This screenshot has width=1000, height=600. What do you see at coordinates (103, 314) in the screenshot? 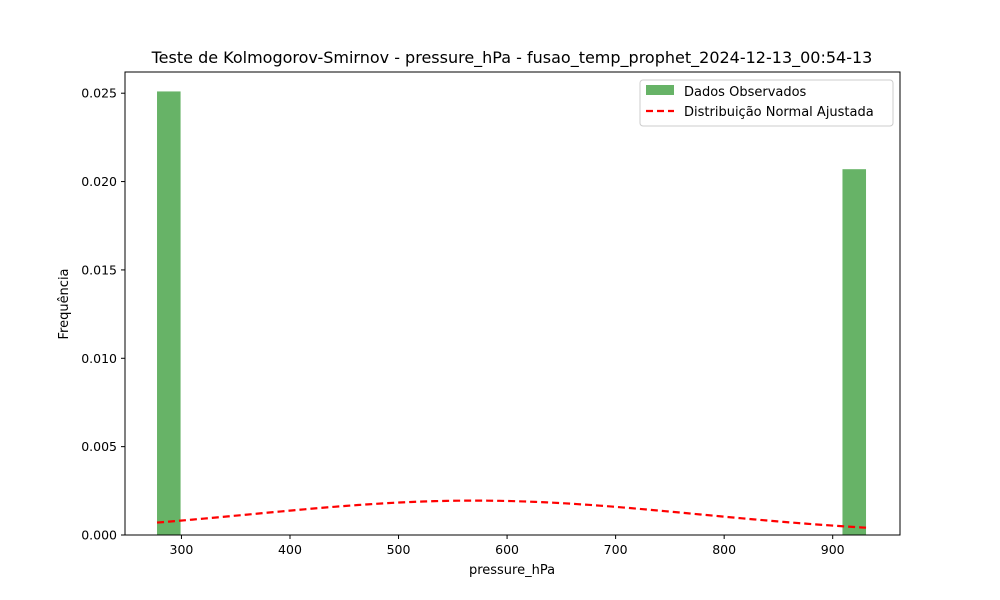
I see `y-axis-ticks: 0.000 0.005 0.010 0.015 0.020 0.025` at bounding box center [103, 314].